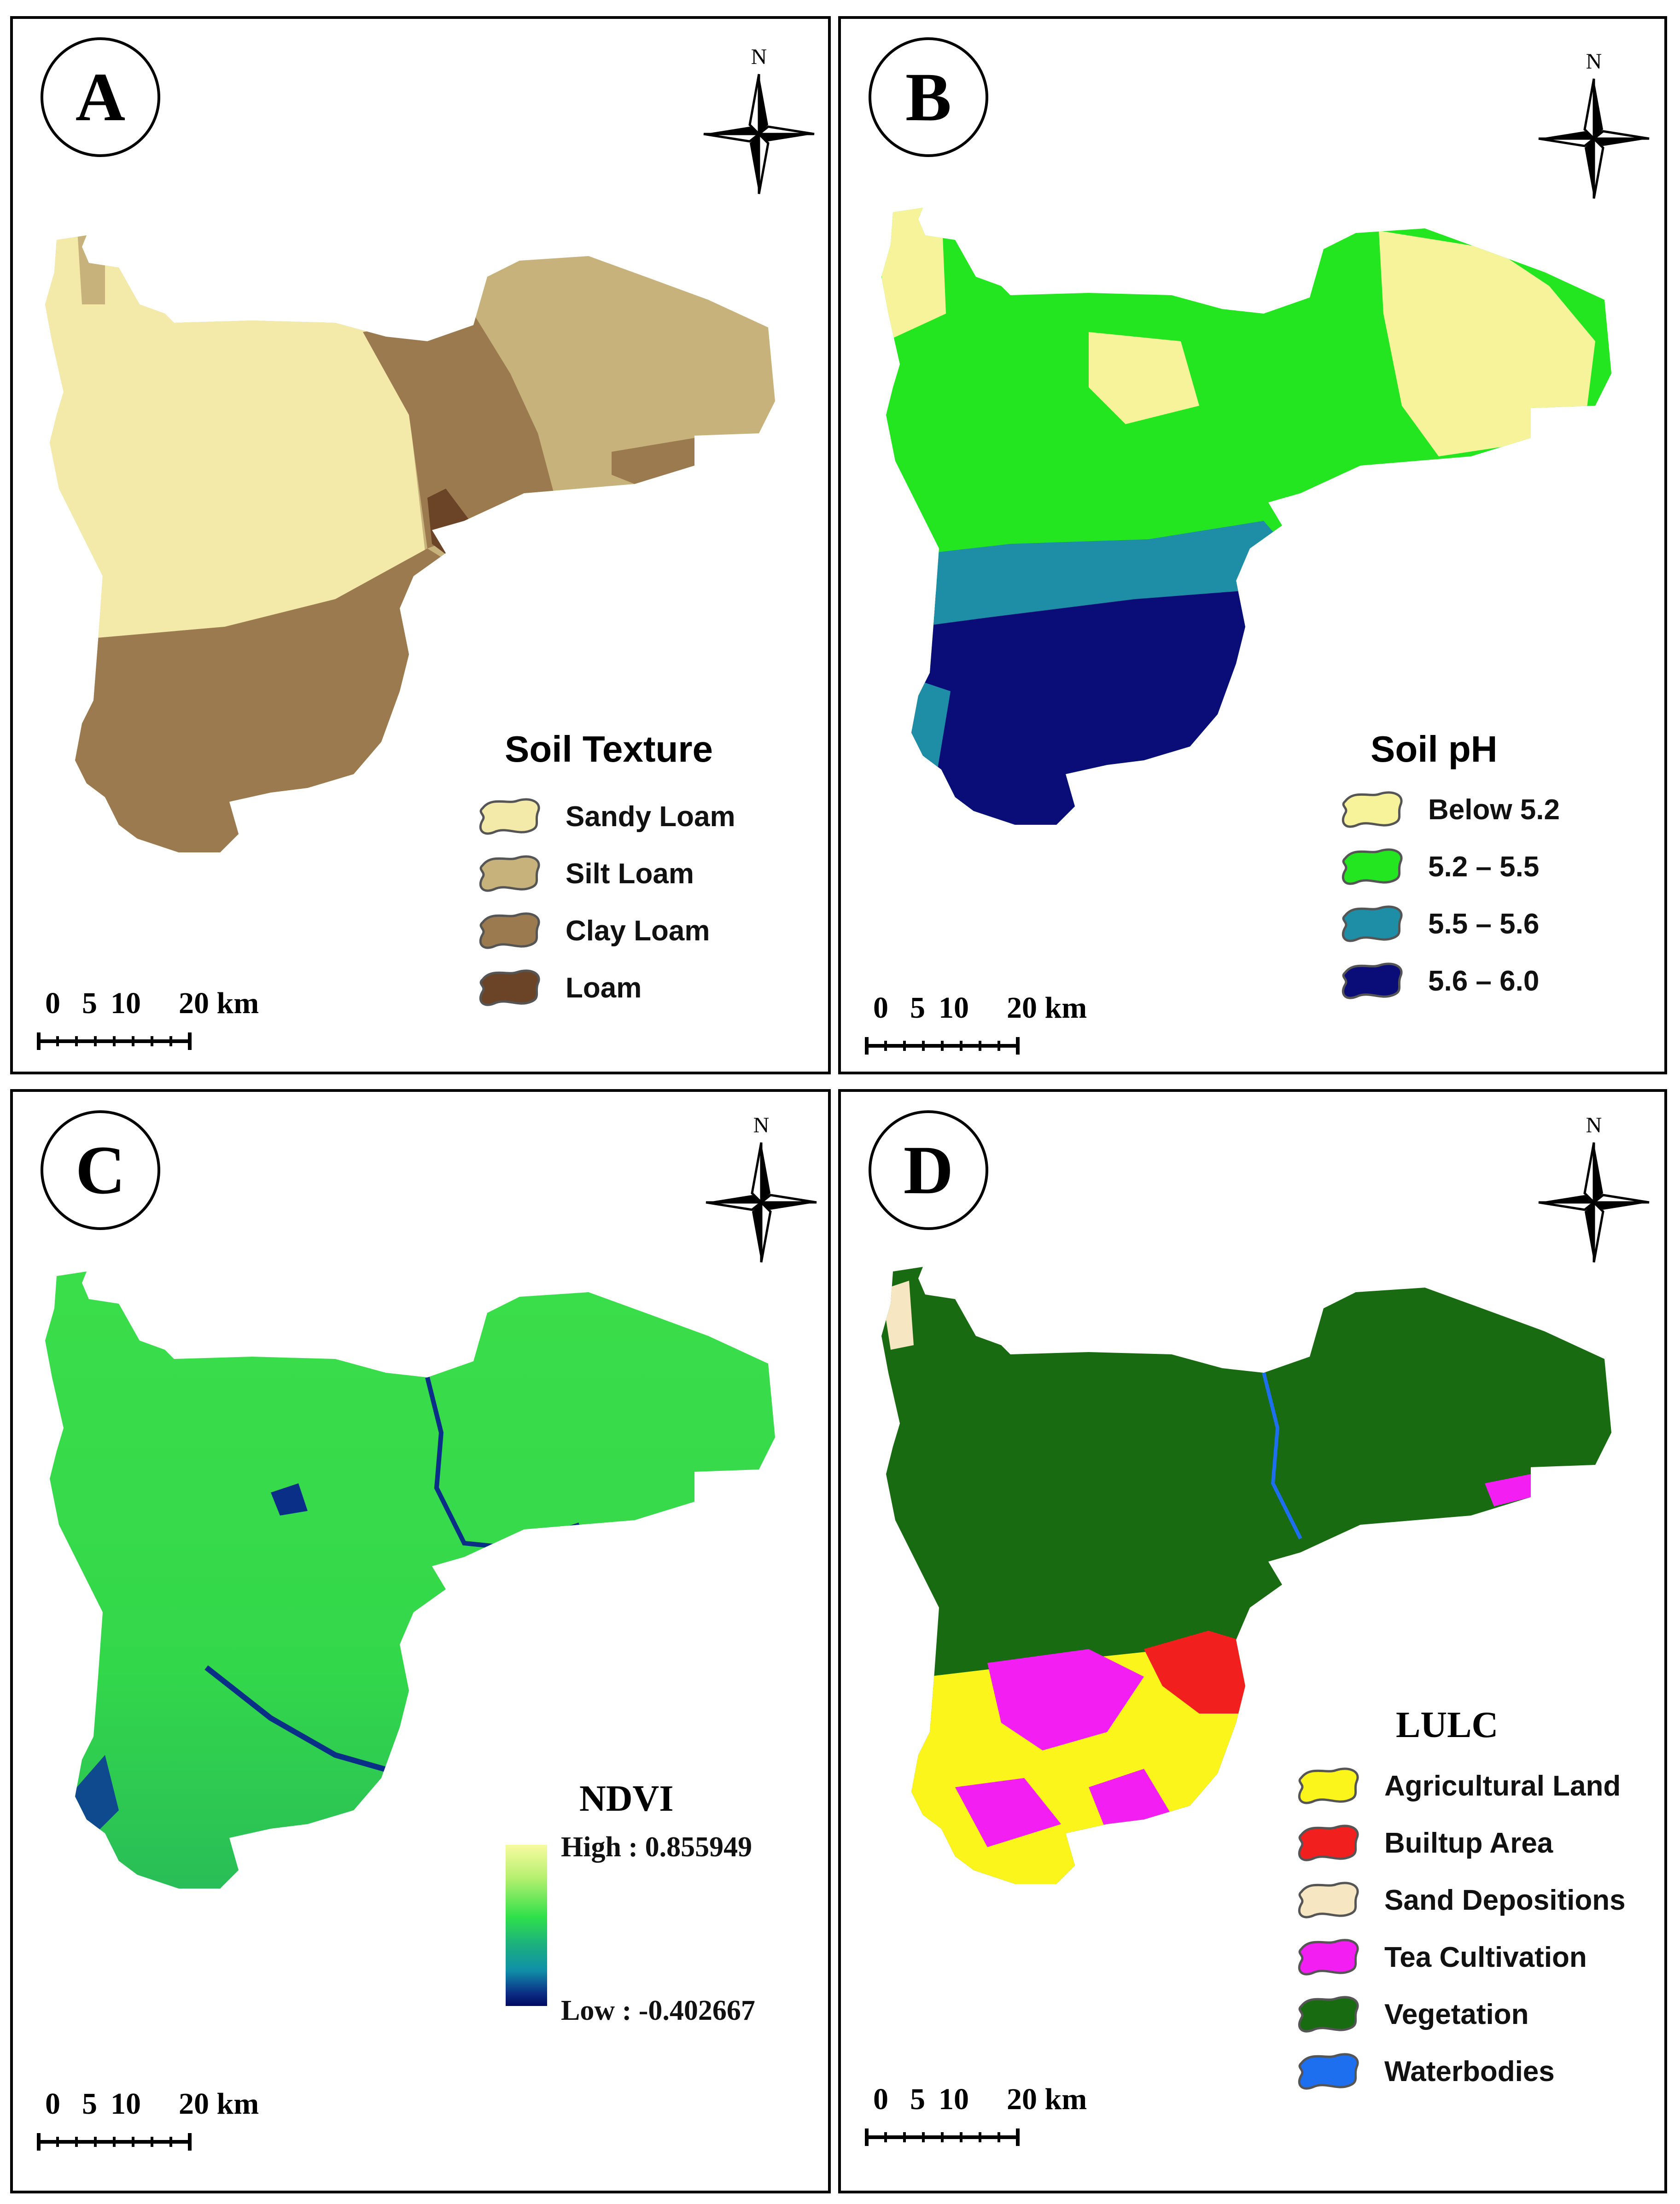  Describe the element at coordinates (928, 1170) in the screenshot. I see `panel-label: D` at that location.